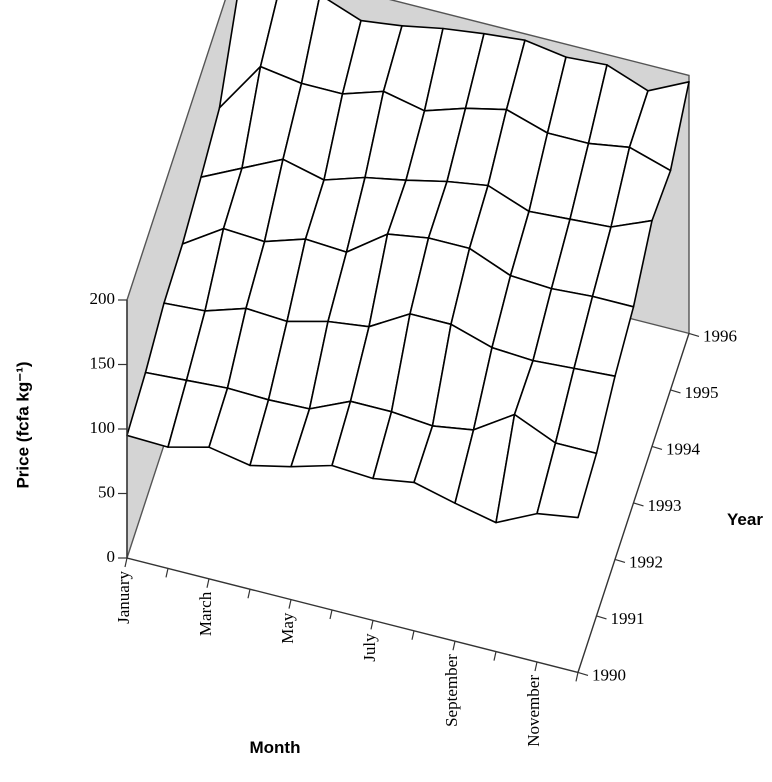 The image size is (772, 782). I want to click on month-tick-label: January, so click(123, 597).